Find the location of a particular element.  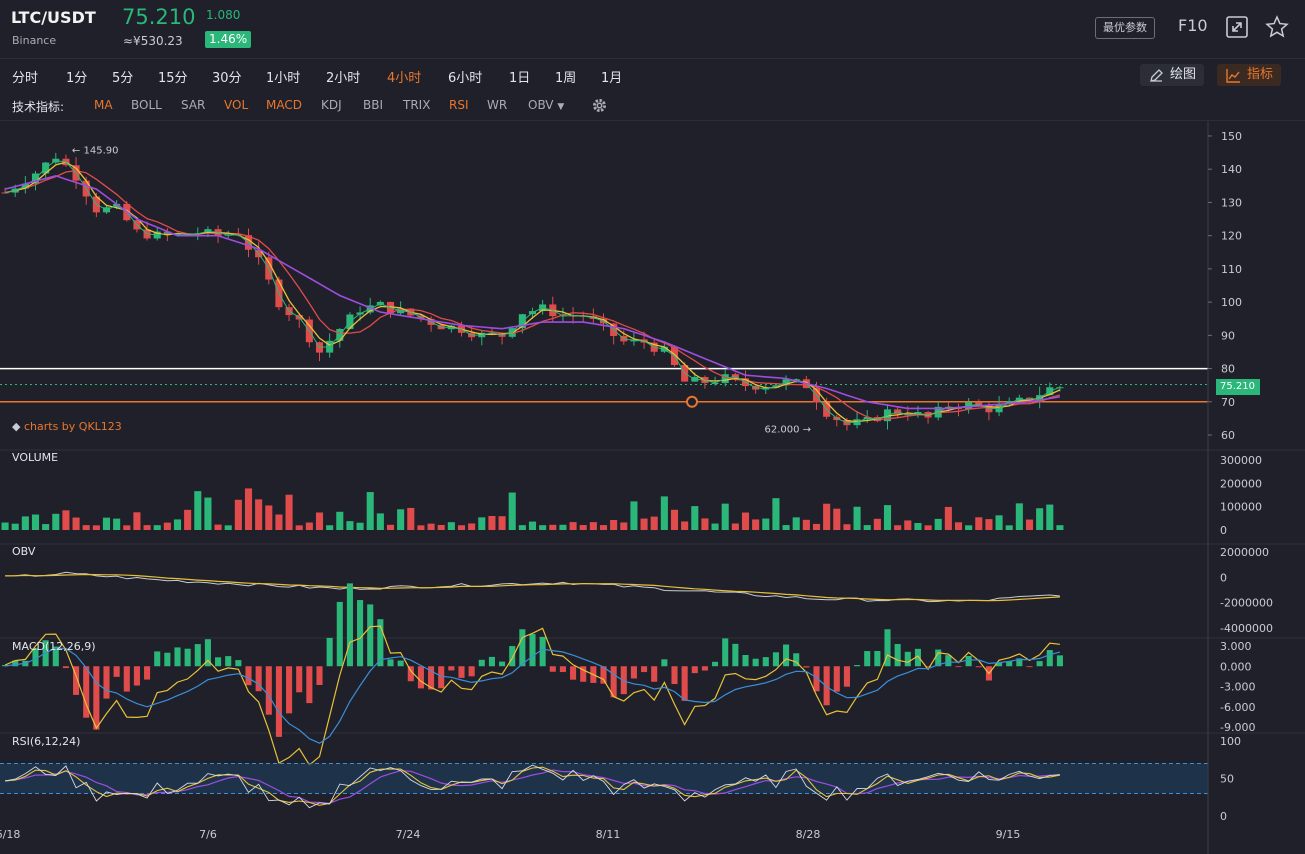

indicator-kdj: KDJ is located at coordinates (331, 105).